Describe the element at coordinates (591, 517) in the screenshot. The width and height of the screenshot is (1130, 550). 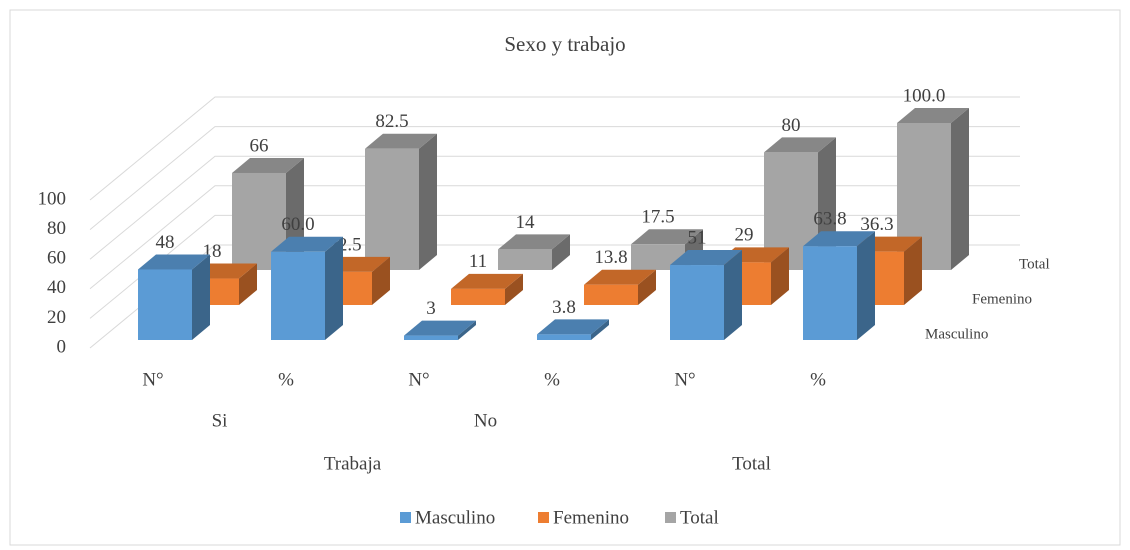
I see `legend-label: Femenino` at that location.